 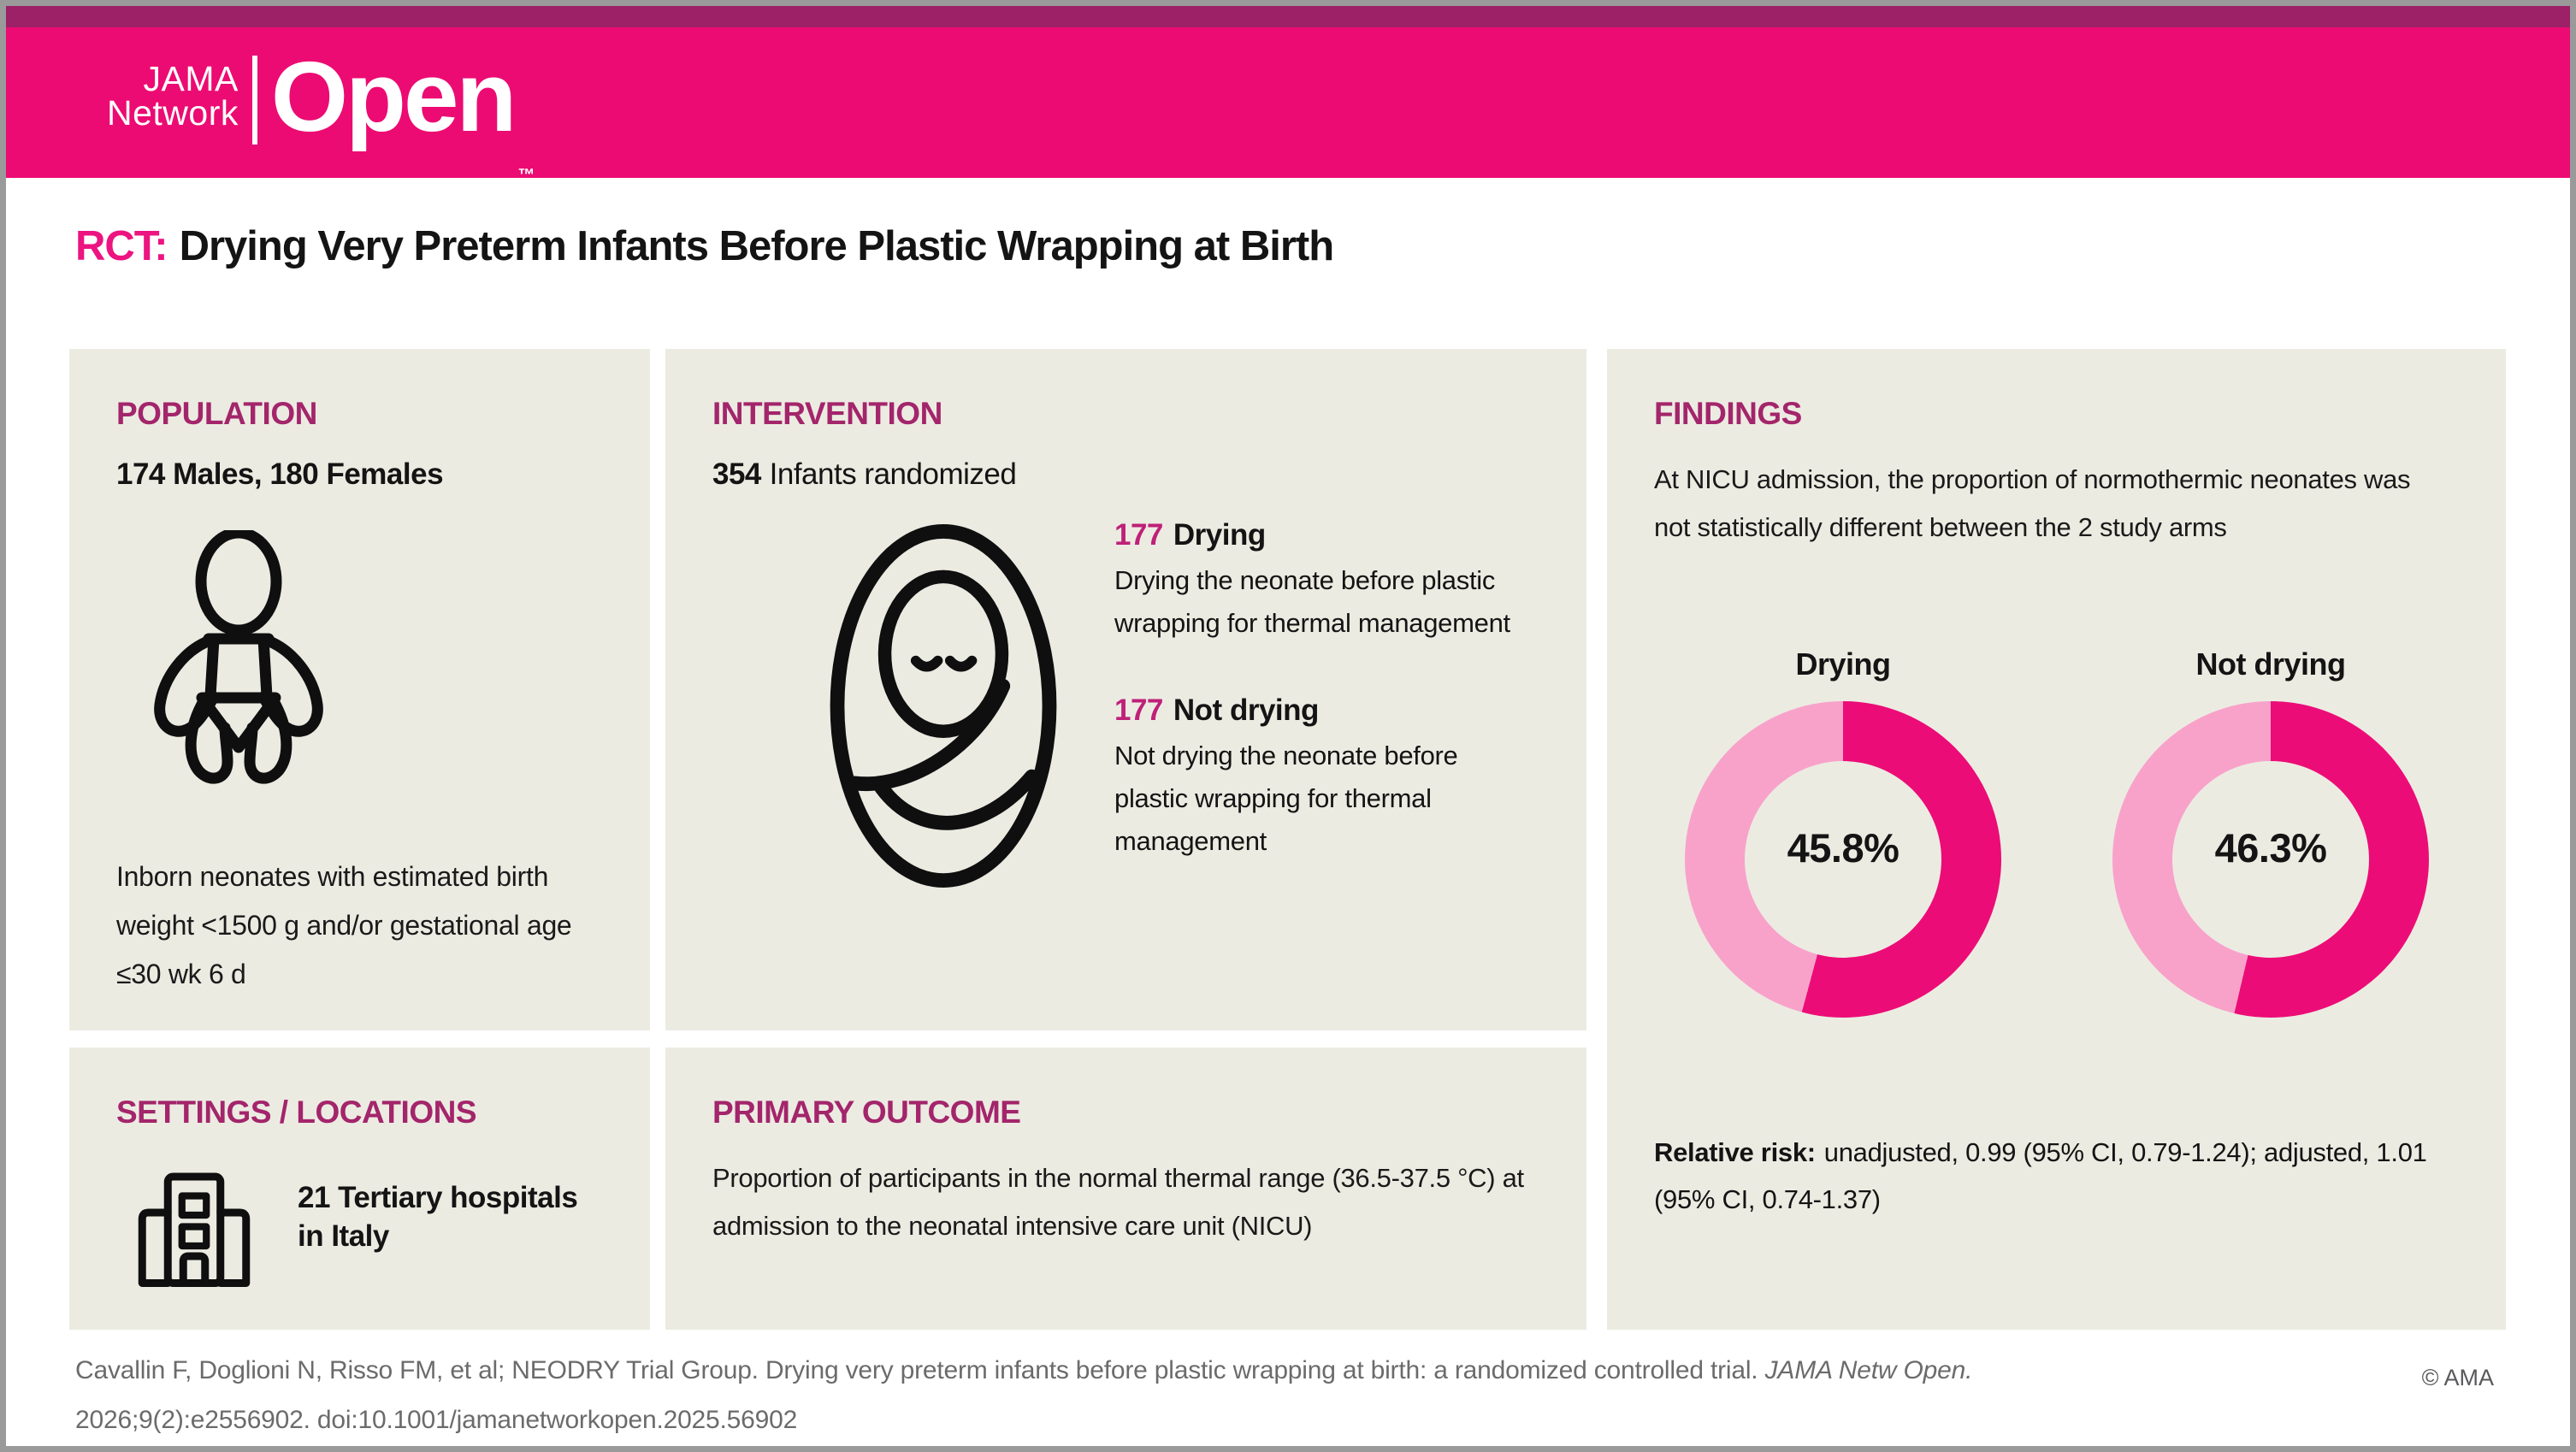 I want to click on intervention-stat-number: 354, so click(x=736, y=474).